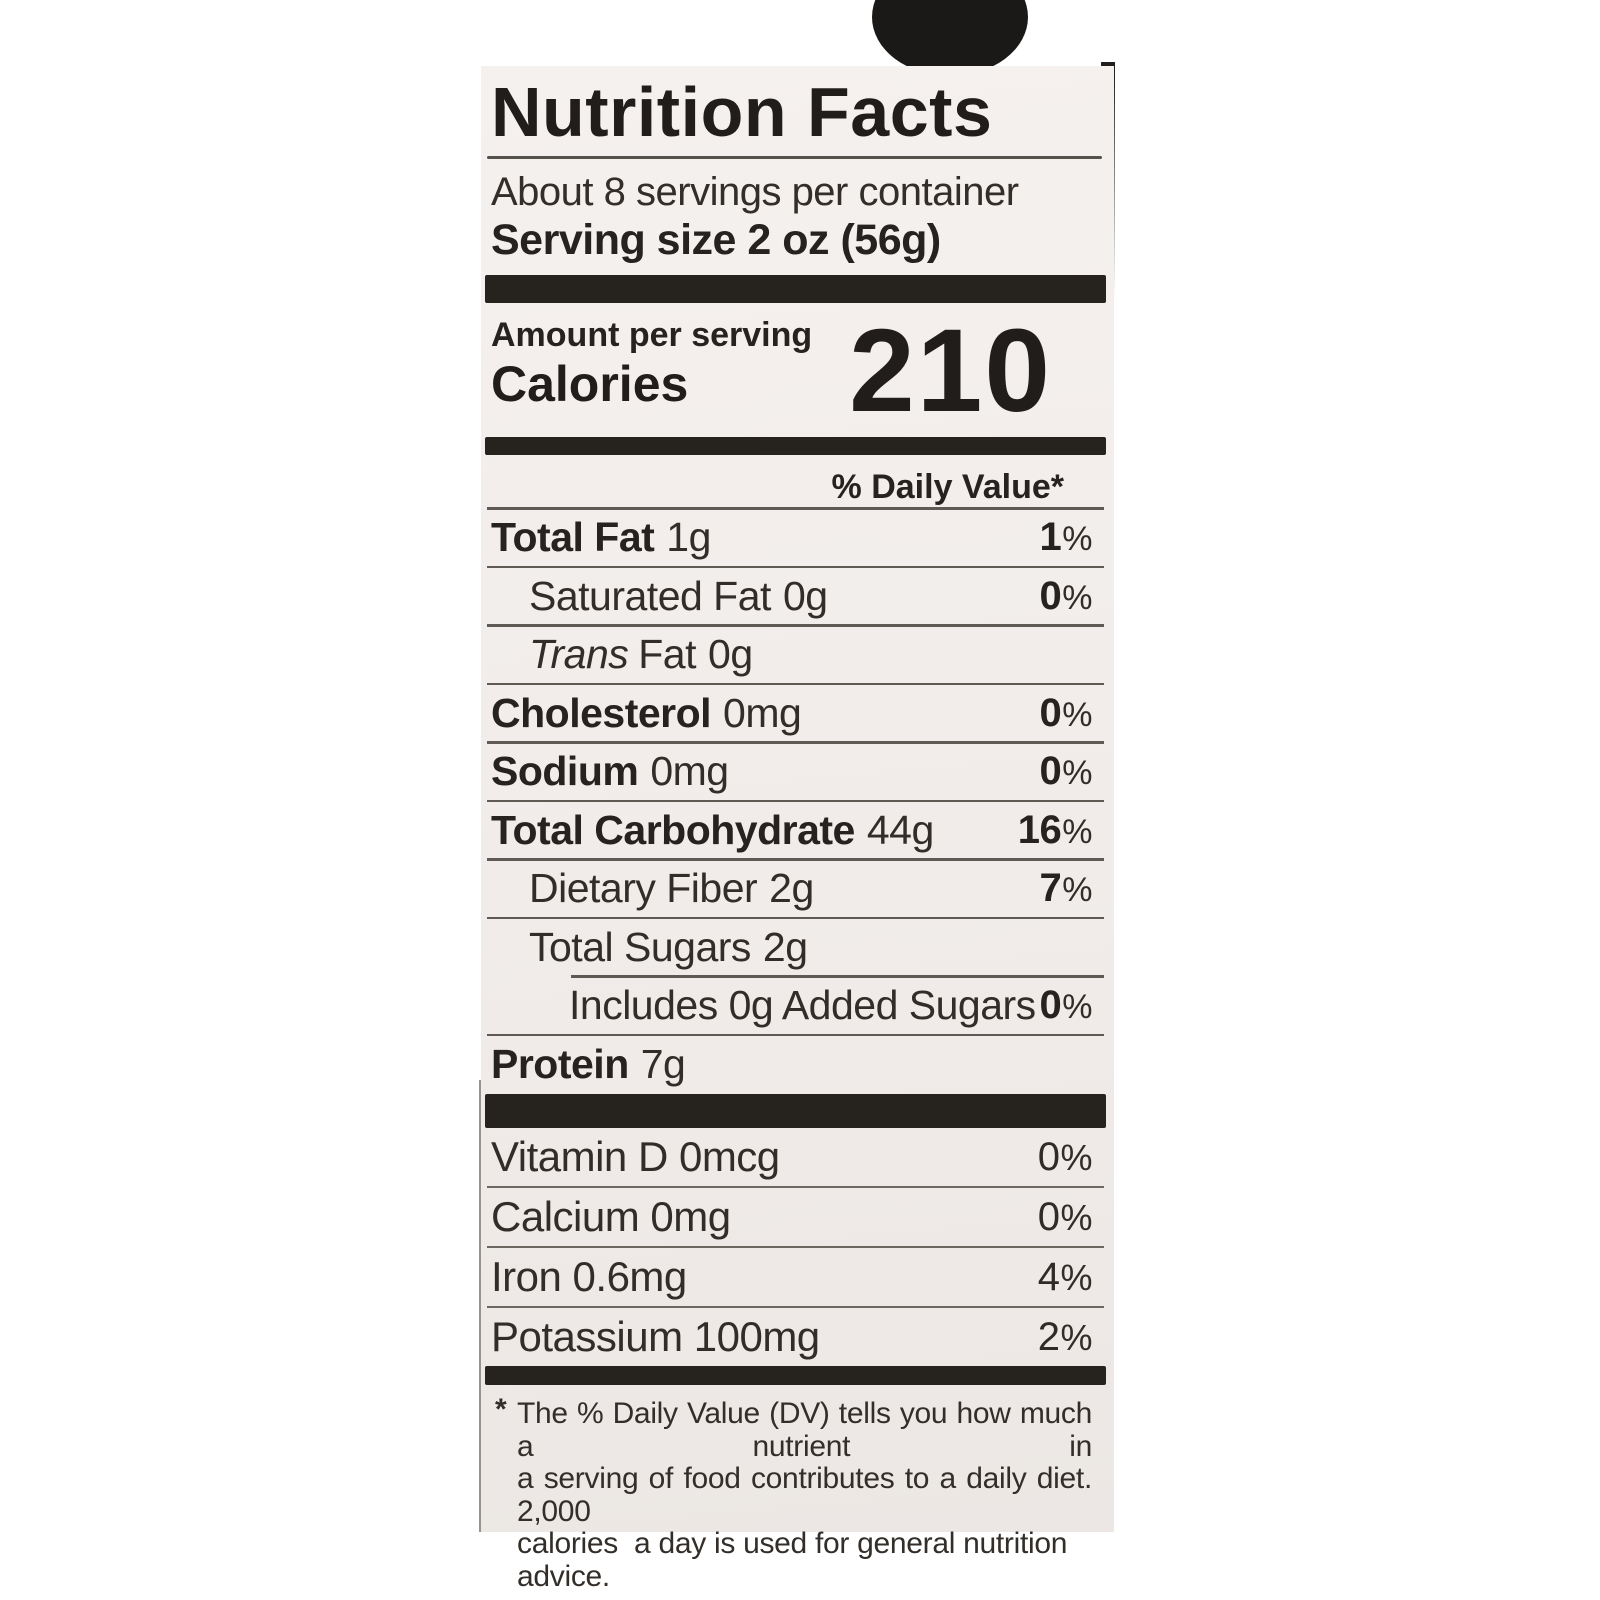 Image resolution: width=1600 pixels, height=1600 pixels. What do you see at coordinates (900, 829) in the screenshot?
I see `nutrient-amount: 44g` at bounding box center [900, 829].